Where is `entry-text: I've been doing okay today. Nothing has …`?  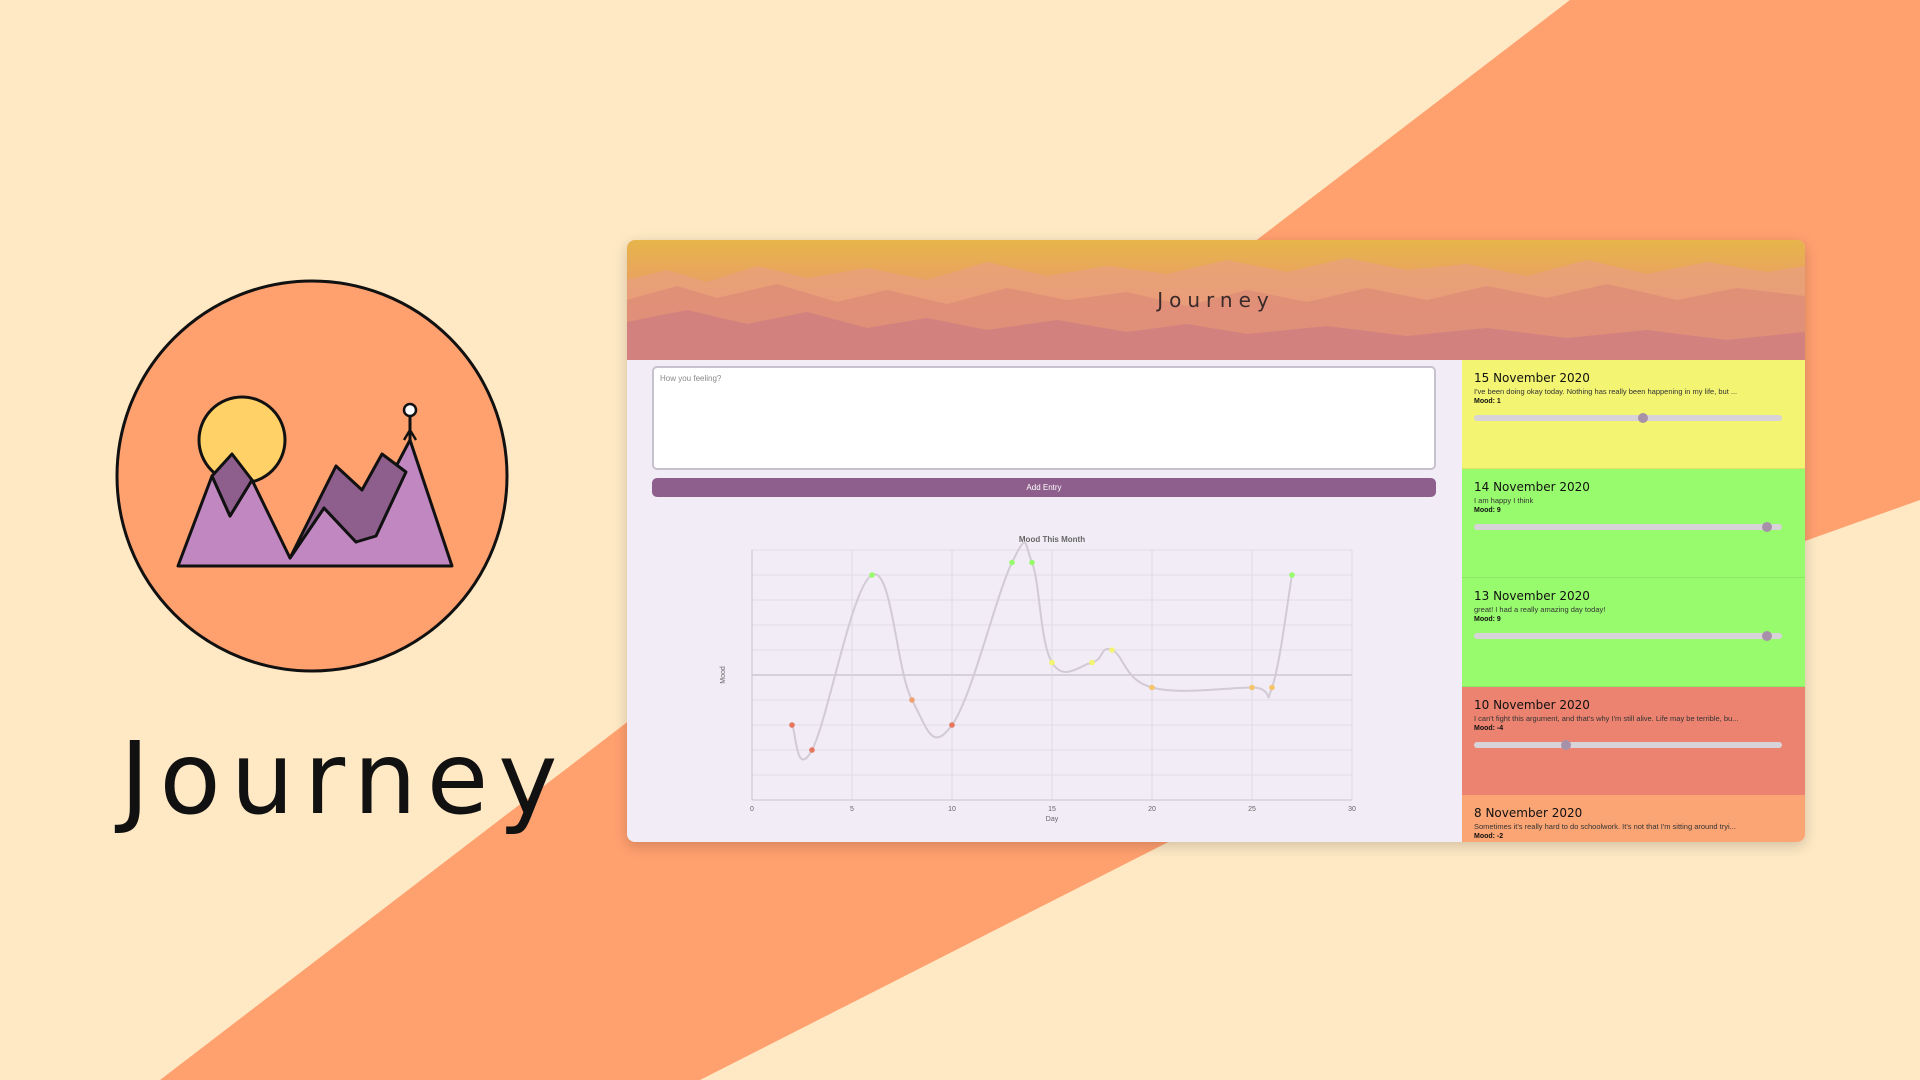 entry-text: I've been doing okay today. Nothing has … is located at coordinates (1606, 391).